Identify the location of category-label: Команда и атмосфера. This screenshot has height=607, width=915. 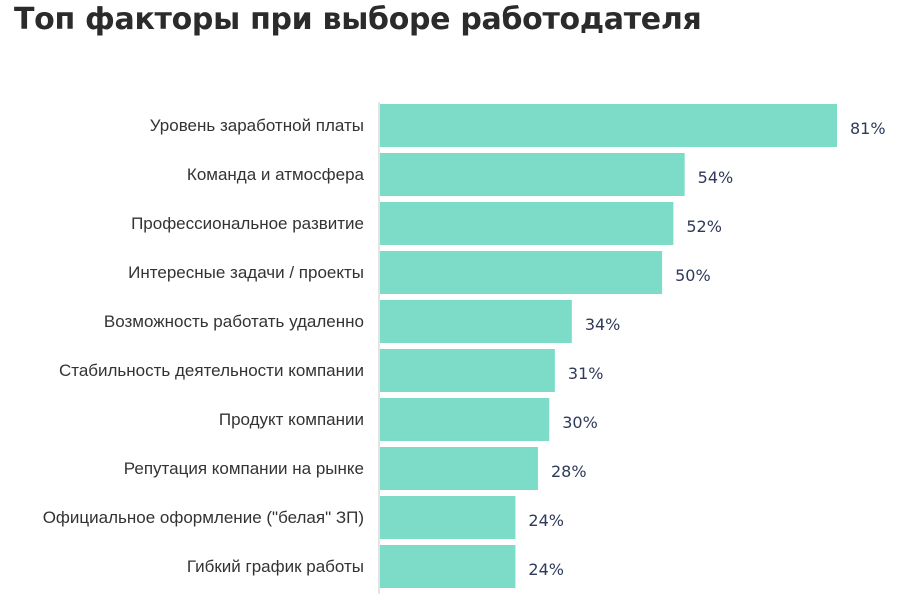
(276, 174).